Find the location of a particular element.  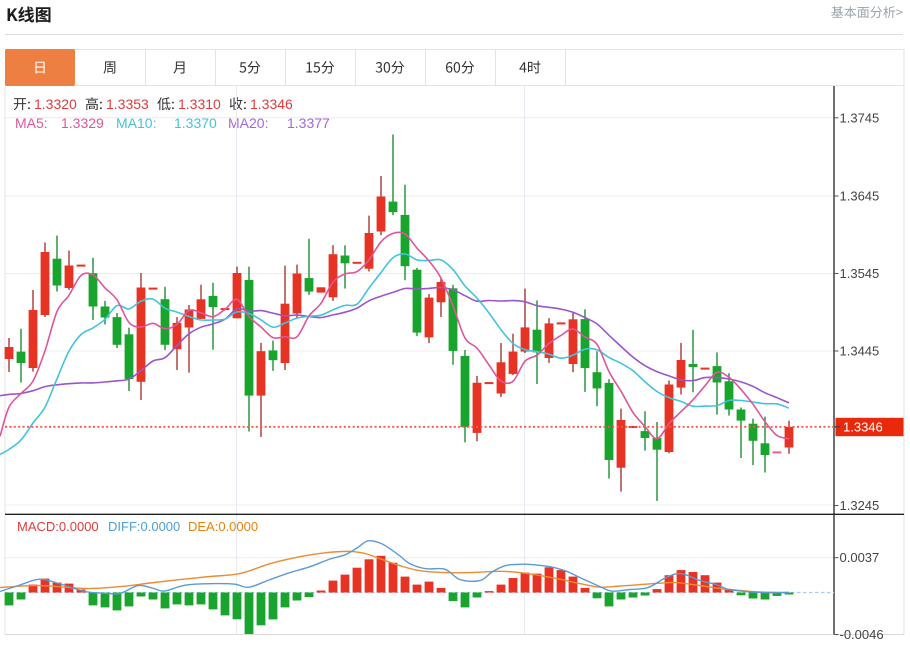

svg-text: DEA:0.0000 is located at coordinates (223, 526).